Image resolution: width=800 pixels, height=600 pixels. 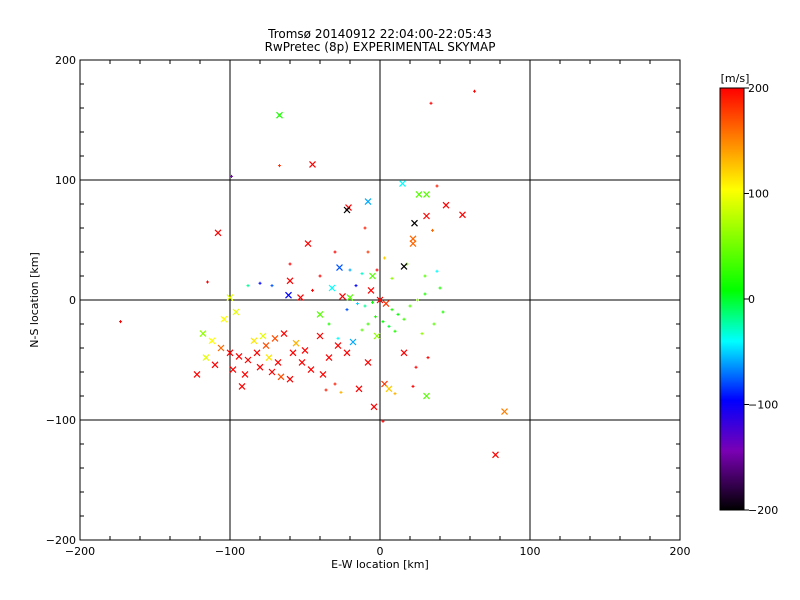 What do you see at coordinates (758, 194) in the screenshot?
I see `colorbar-tick-label: 100` at bounding box center [758, 194].